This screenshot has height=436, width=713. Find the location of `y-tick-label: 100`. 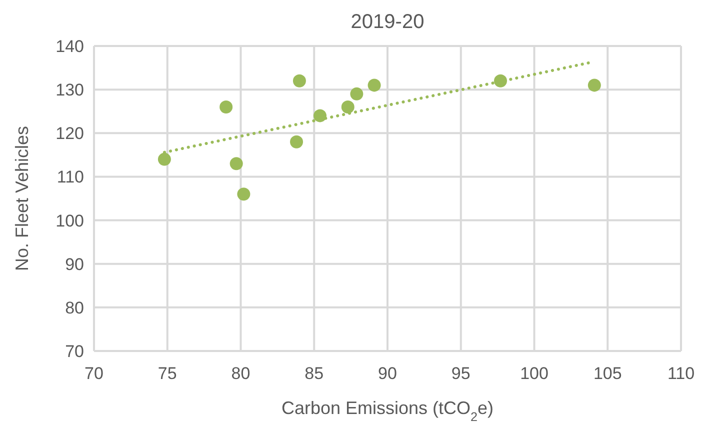

y-tick-label: 100 is located at coordinates (70, 220).